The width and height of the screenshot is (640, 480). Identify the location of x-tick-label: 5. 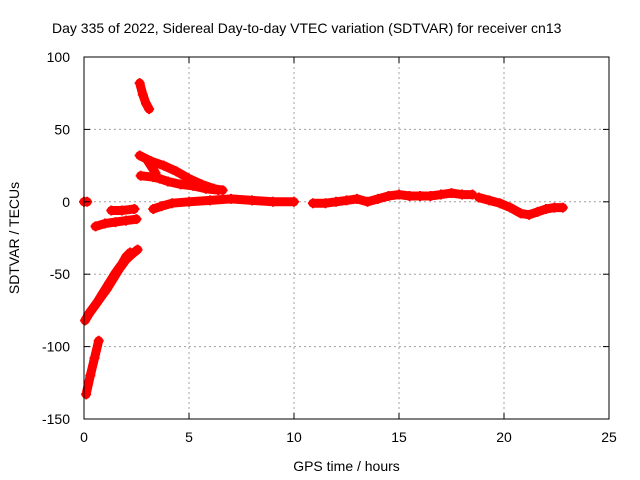
(189, 437).